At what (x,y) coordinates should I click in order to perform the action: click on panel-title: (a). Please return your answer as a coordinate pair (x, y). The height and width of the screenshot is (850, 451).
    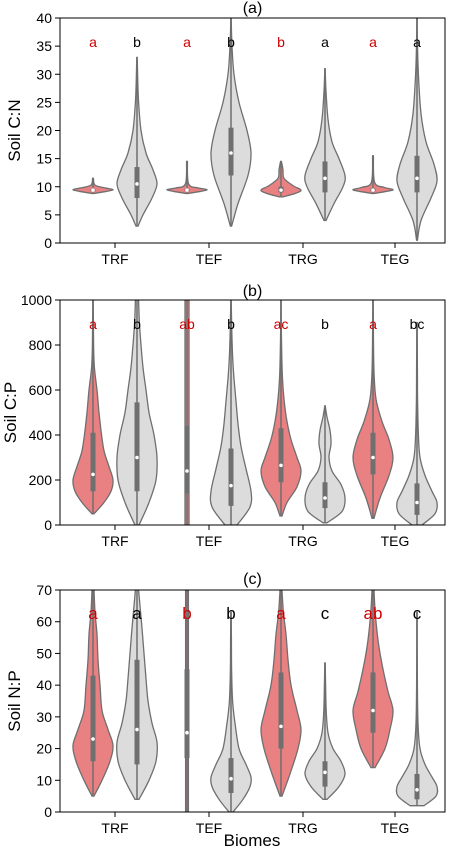
    Looking at the image, I should click on (253, 8).